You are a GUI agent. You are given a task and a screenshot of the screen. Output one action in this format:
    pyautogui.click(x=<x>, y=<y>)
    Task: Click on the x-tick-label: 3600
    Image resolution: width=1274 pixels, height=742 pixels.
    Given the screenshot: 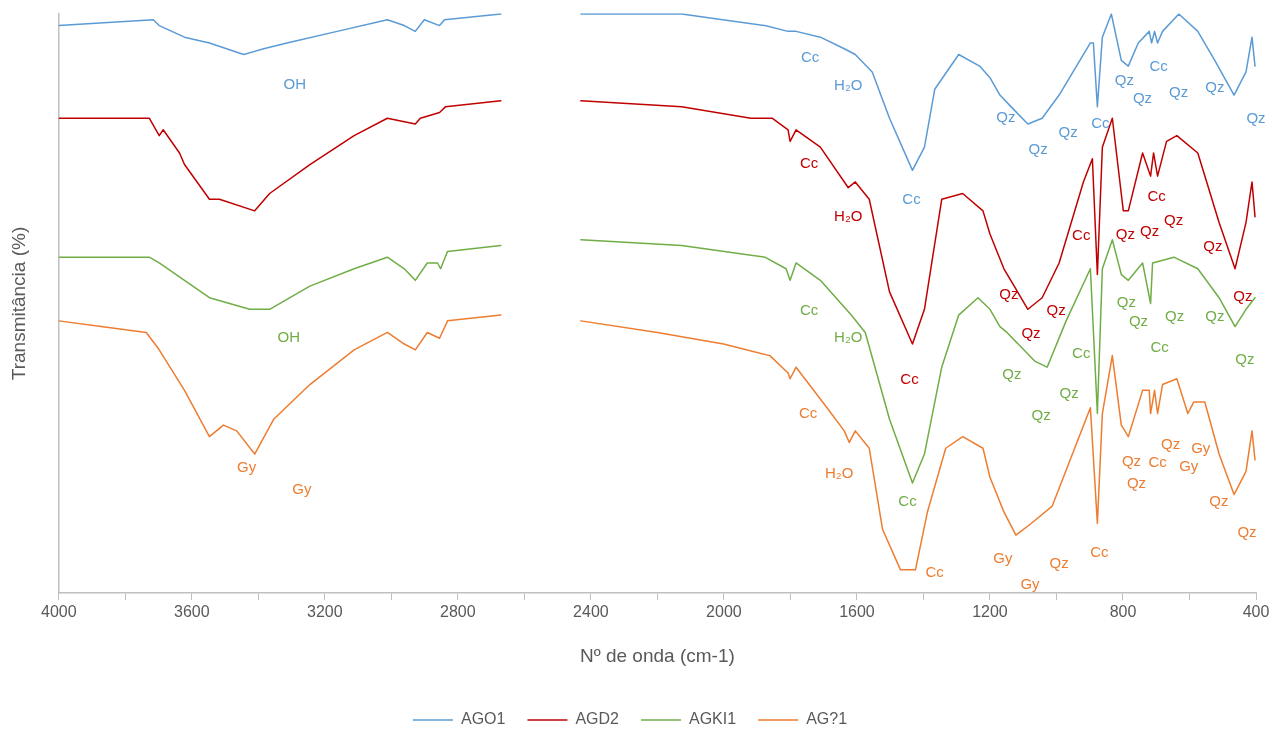 What is the action you would take?
    pyautogui.click(x=192, y=612)
    